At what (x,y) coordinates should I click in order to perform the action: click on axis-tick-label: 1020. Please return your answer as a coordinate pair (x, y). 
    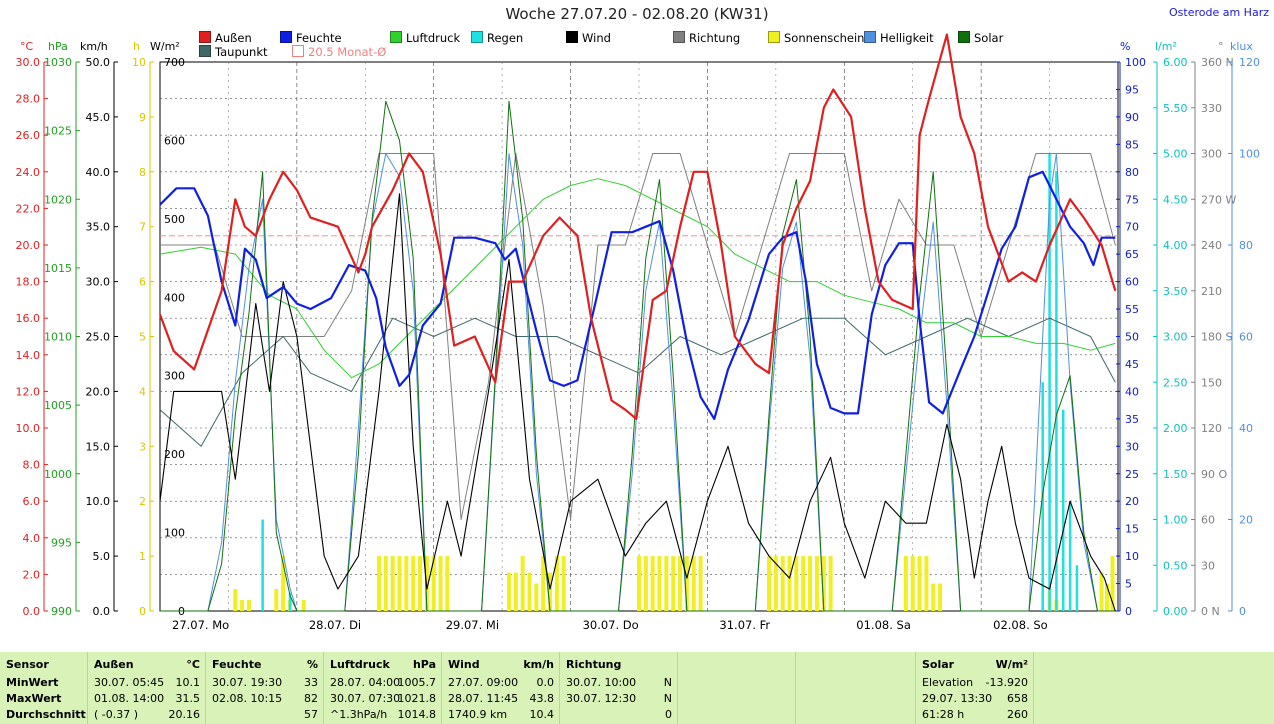
    Looking at the image, I should click on (58, 199).